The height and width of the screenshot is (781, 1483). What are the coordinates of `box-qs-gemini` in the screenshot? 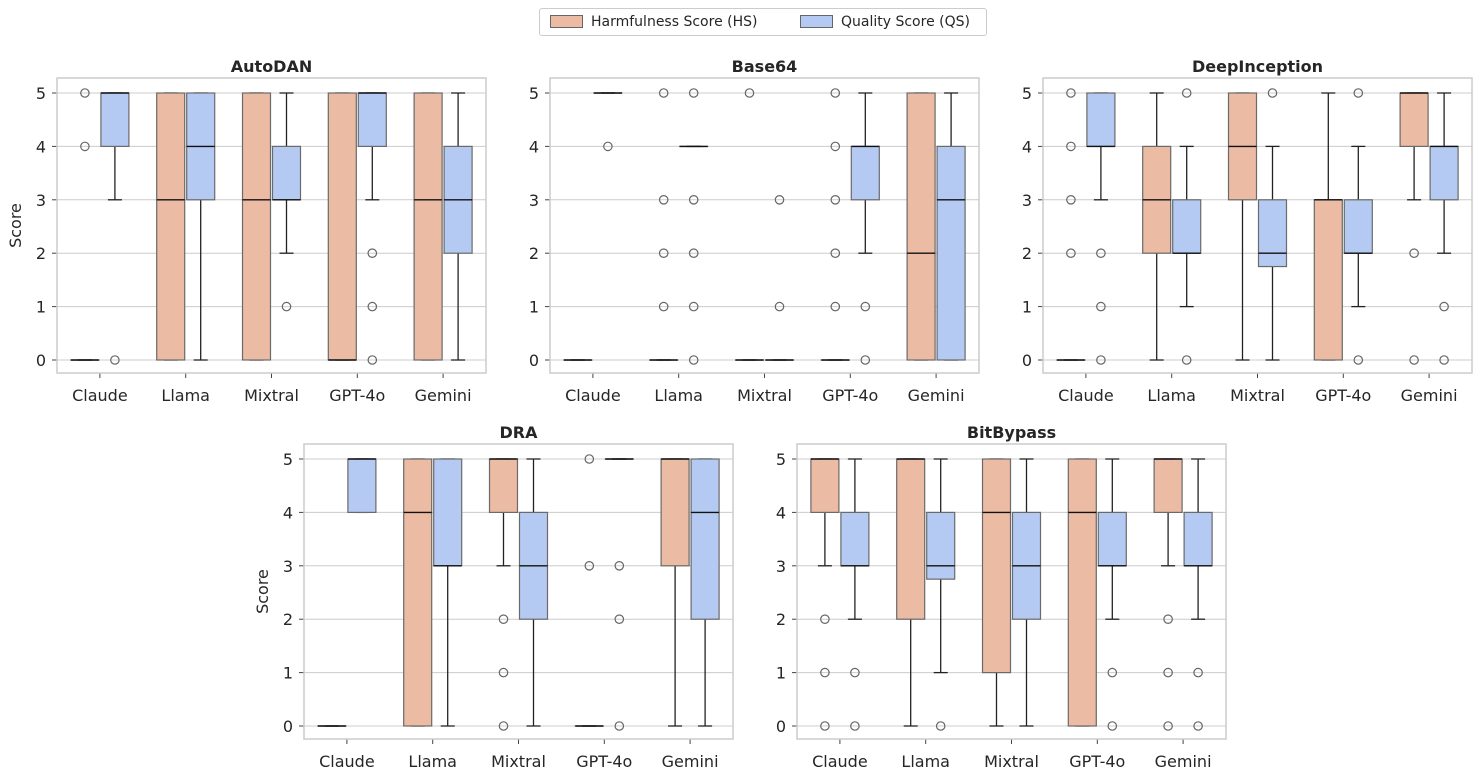 It's located at (705, 592).